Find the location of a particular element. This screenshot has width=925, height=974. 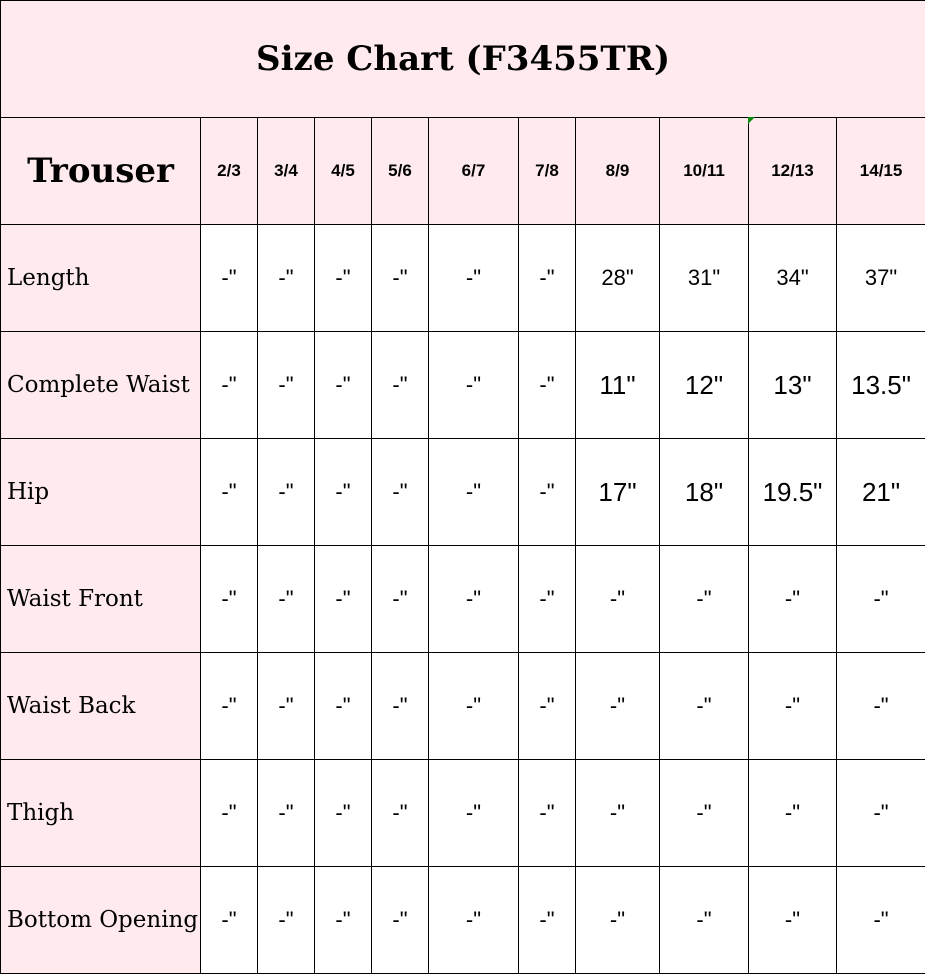

size-header: 2/3 is located at coordinates (229, 171).